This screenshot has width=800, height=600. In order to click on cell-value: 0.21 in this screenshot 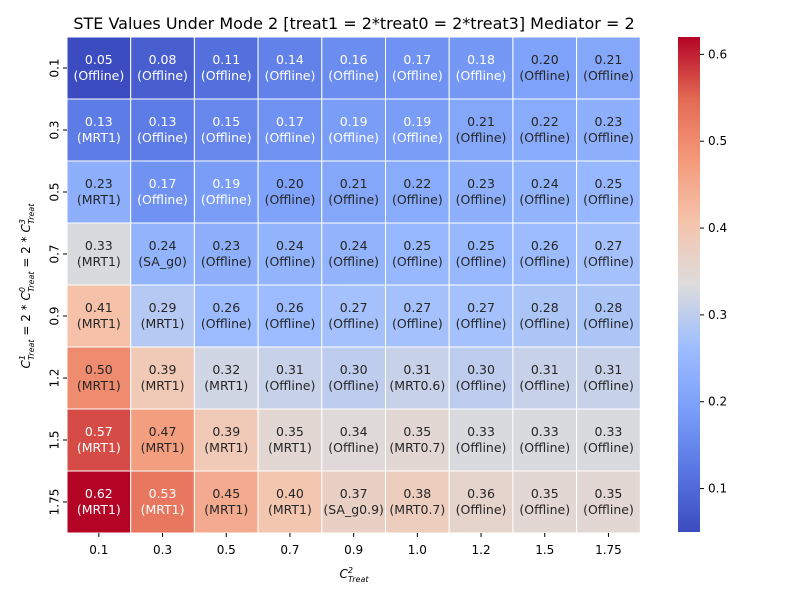, I will do `click(354, 183)`.